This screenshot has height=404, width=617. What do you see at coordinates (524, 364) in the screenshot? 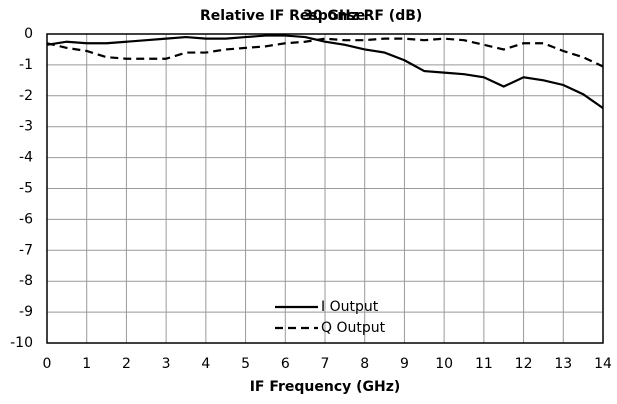
I see `x-tick-label: 12` at bounding box center [524, 364].